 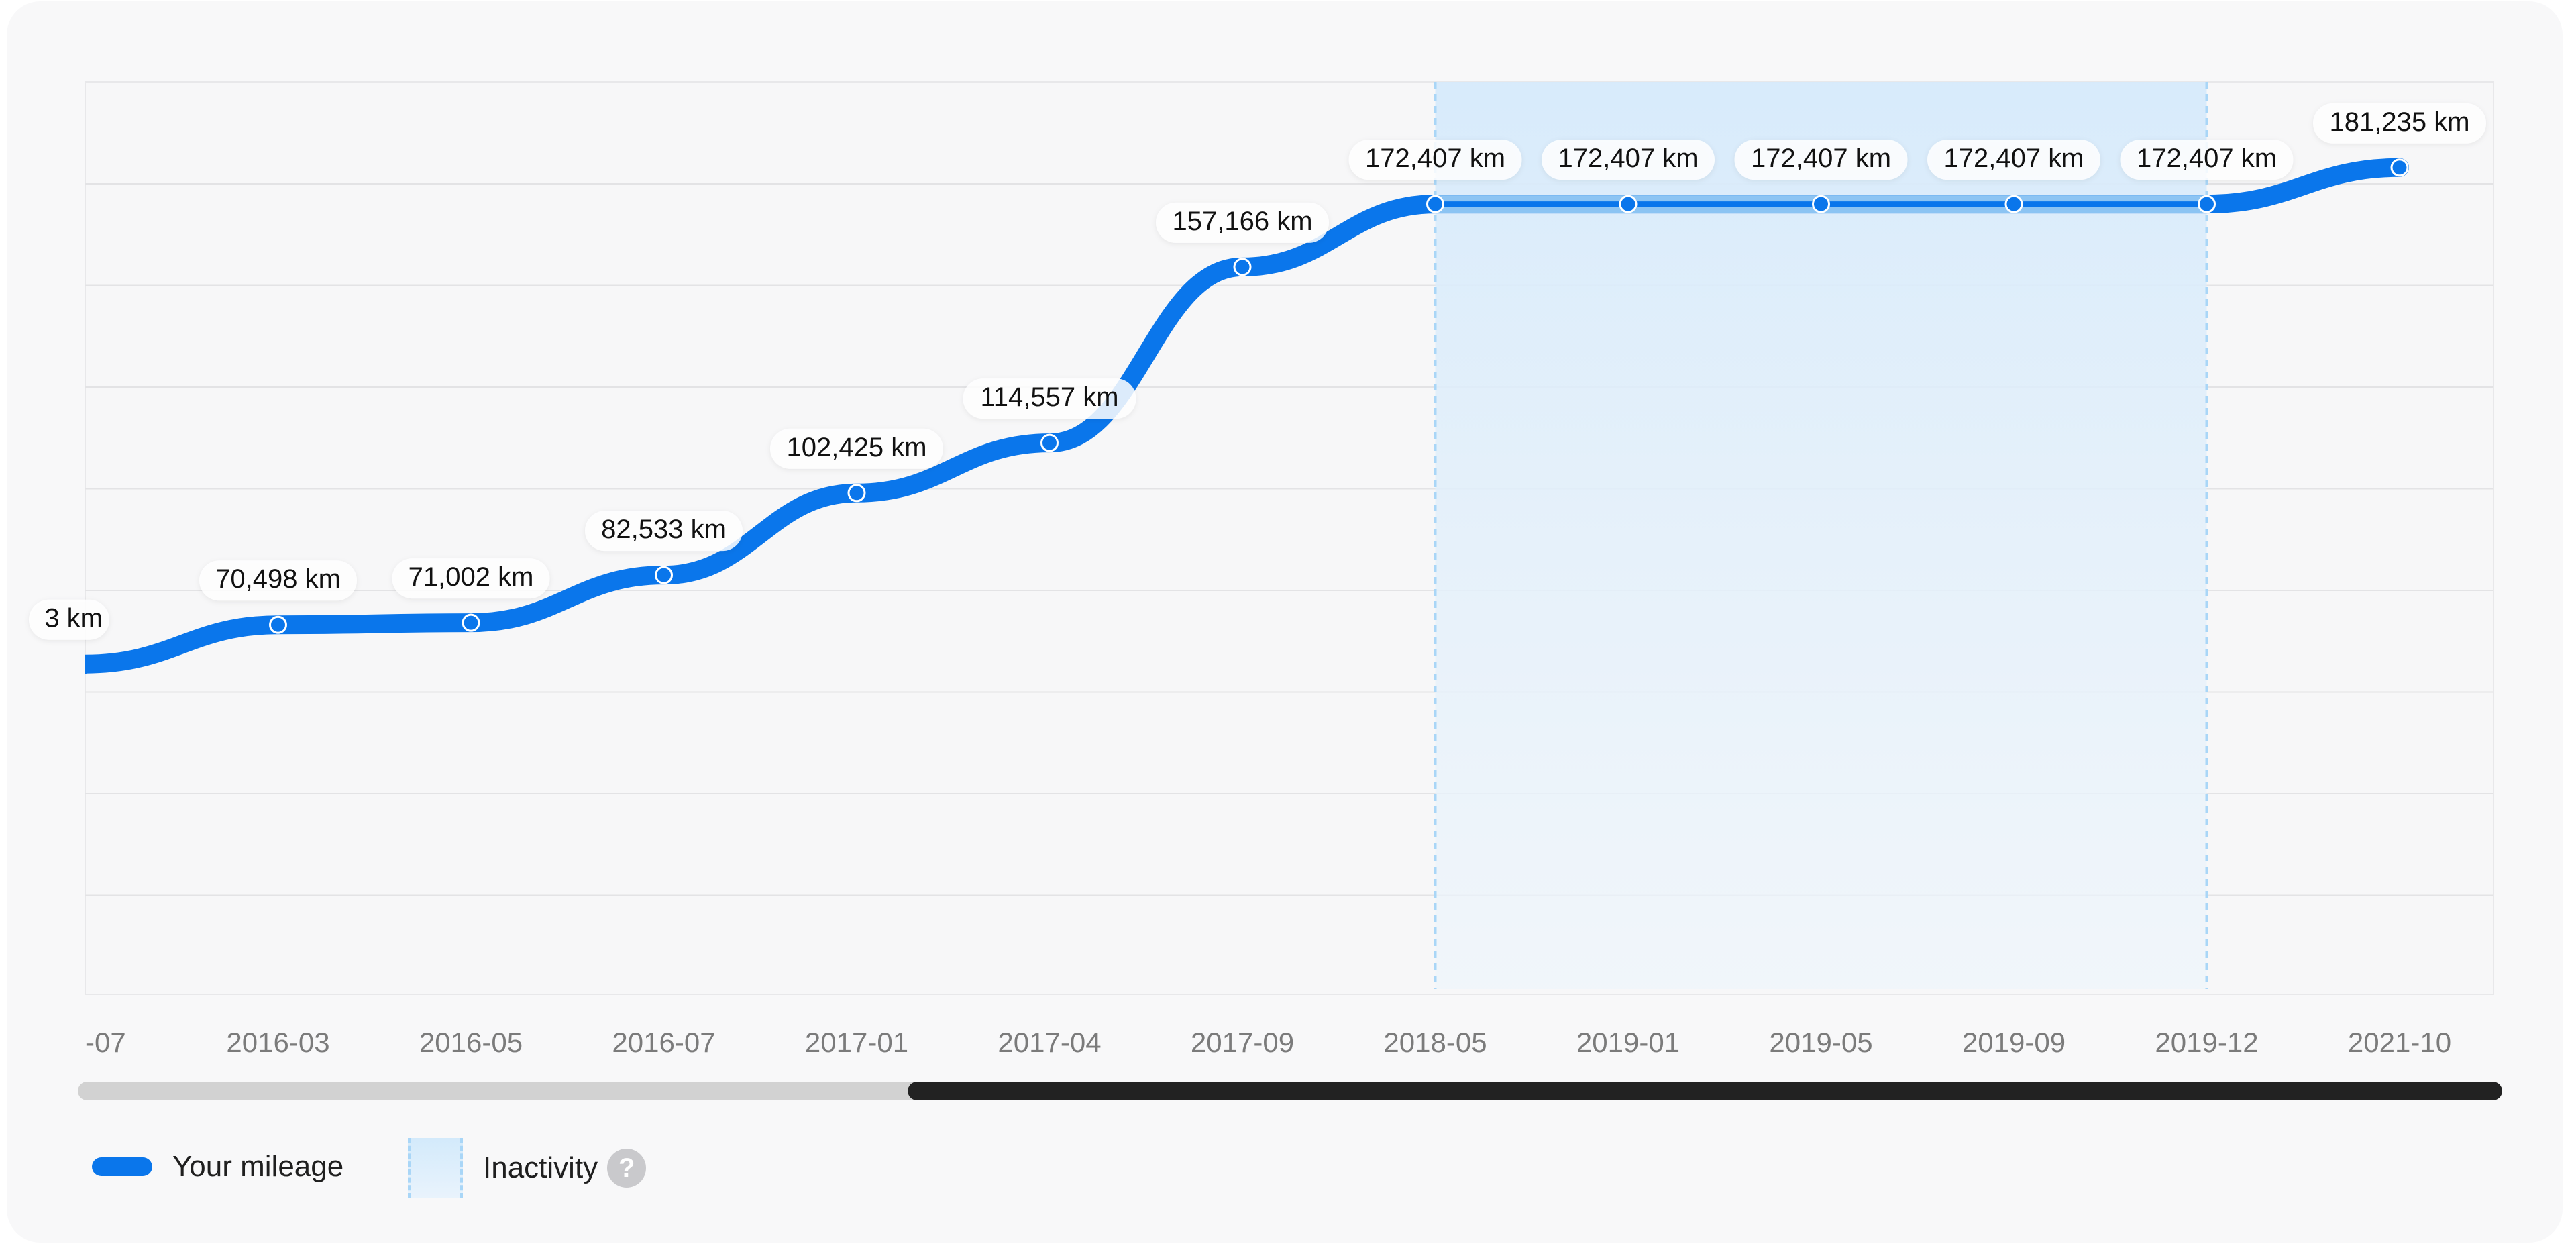 I want to click on data-label: 3 km, so click(x=69, y=619).